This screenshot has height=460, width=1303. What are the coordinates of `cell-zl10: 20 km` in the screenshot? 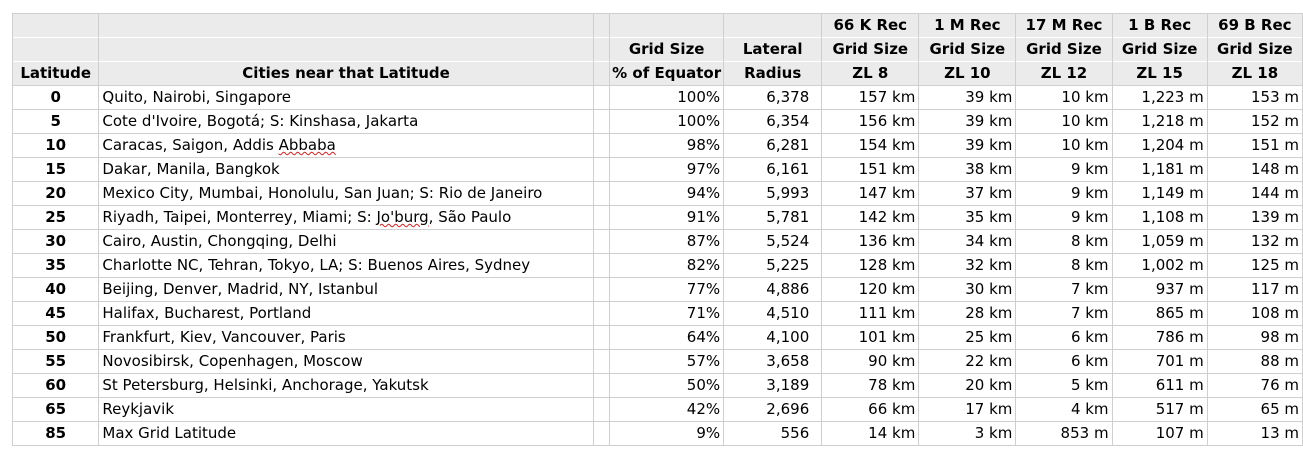 It's located at (967, 385).